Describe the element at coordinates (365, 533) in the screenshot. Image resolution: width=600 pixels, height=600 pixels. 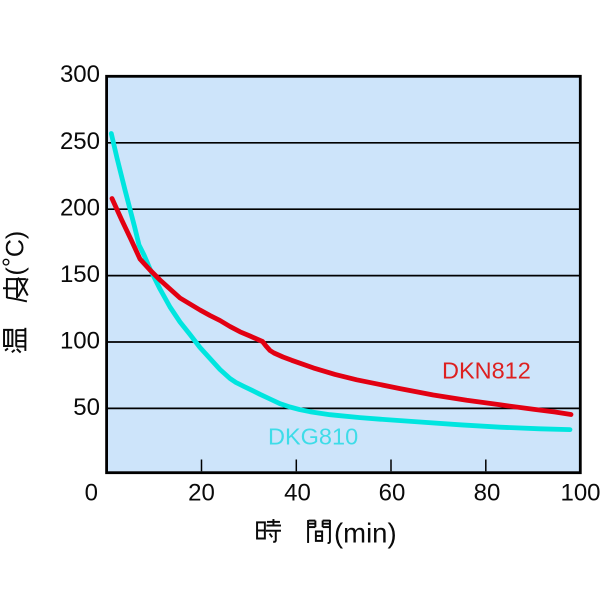
I see `svg-text: (min)` at that location.